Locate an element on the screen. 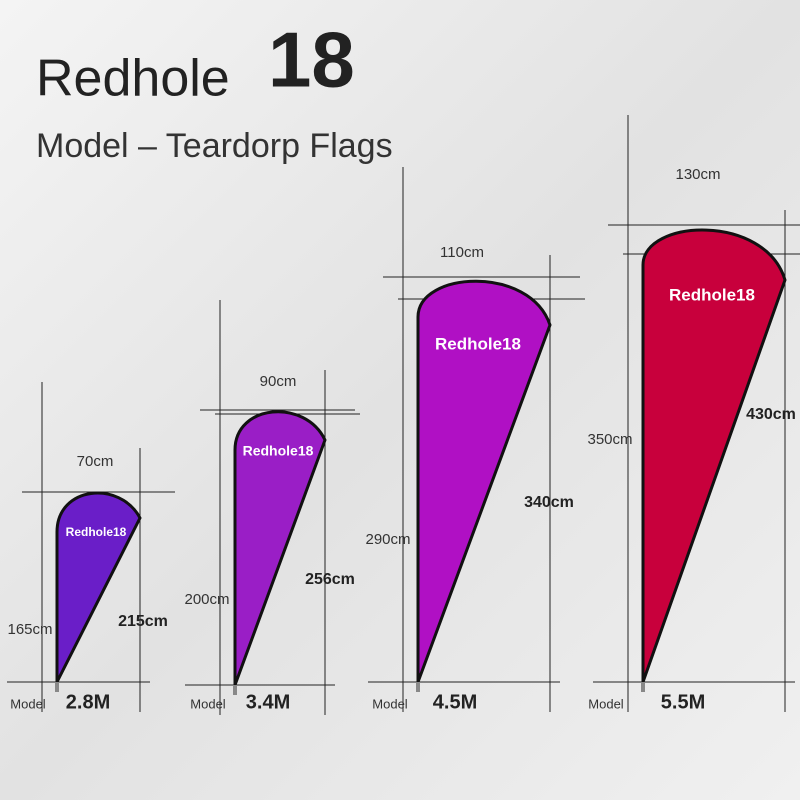 The image size is (800, 800). model-size: 3.4M is located at coordinates (268, 702).